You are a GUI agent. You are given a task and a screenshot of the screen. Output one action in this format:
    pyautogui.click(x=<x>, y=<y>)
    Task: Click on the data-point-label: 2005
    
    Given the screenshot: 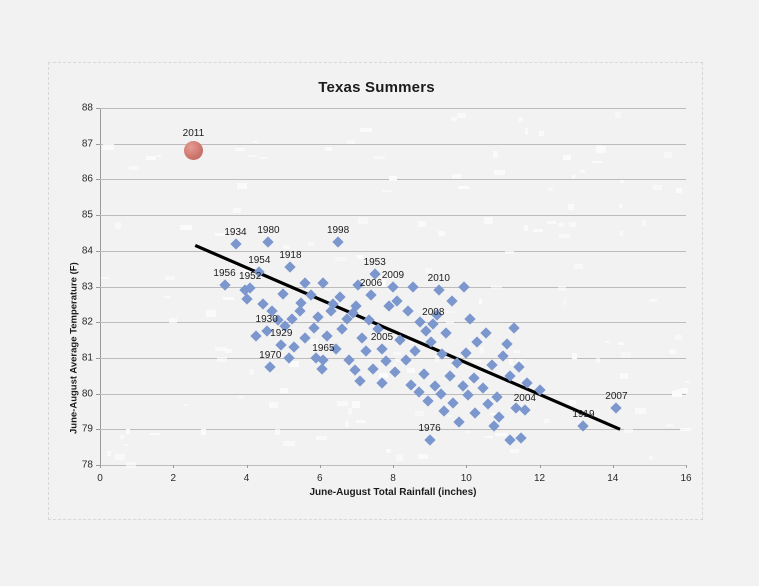 What is the action you would take?
    pyautogui.click(x=382, y=337)
    